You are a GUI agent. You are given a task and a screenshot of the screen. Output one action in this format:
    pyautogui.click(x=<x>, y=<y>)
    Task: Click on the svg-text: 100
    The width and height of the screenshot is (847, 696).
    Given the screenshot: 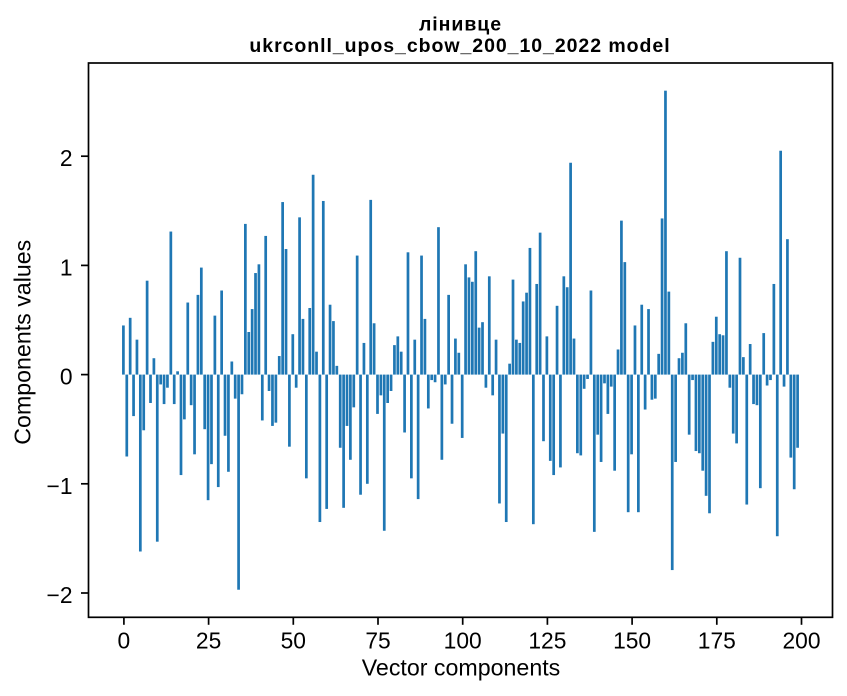 What is the action you would take?
    pyautogui.click(x=463, y=641)
    